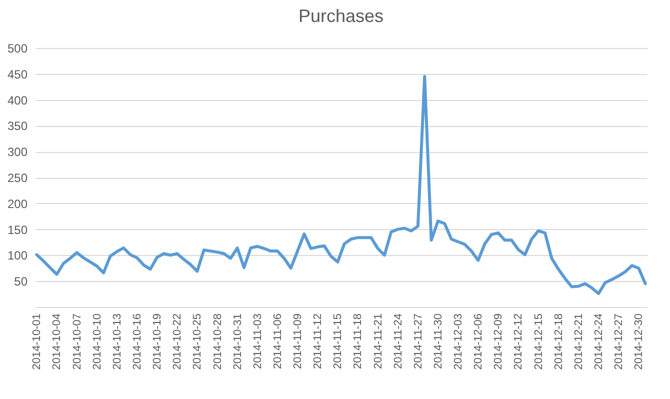  What do you see at coordinates (619, 342) in the screenshot?
I see `x-tick-label: 2014-12-27` at bounding box center [619, 342].